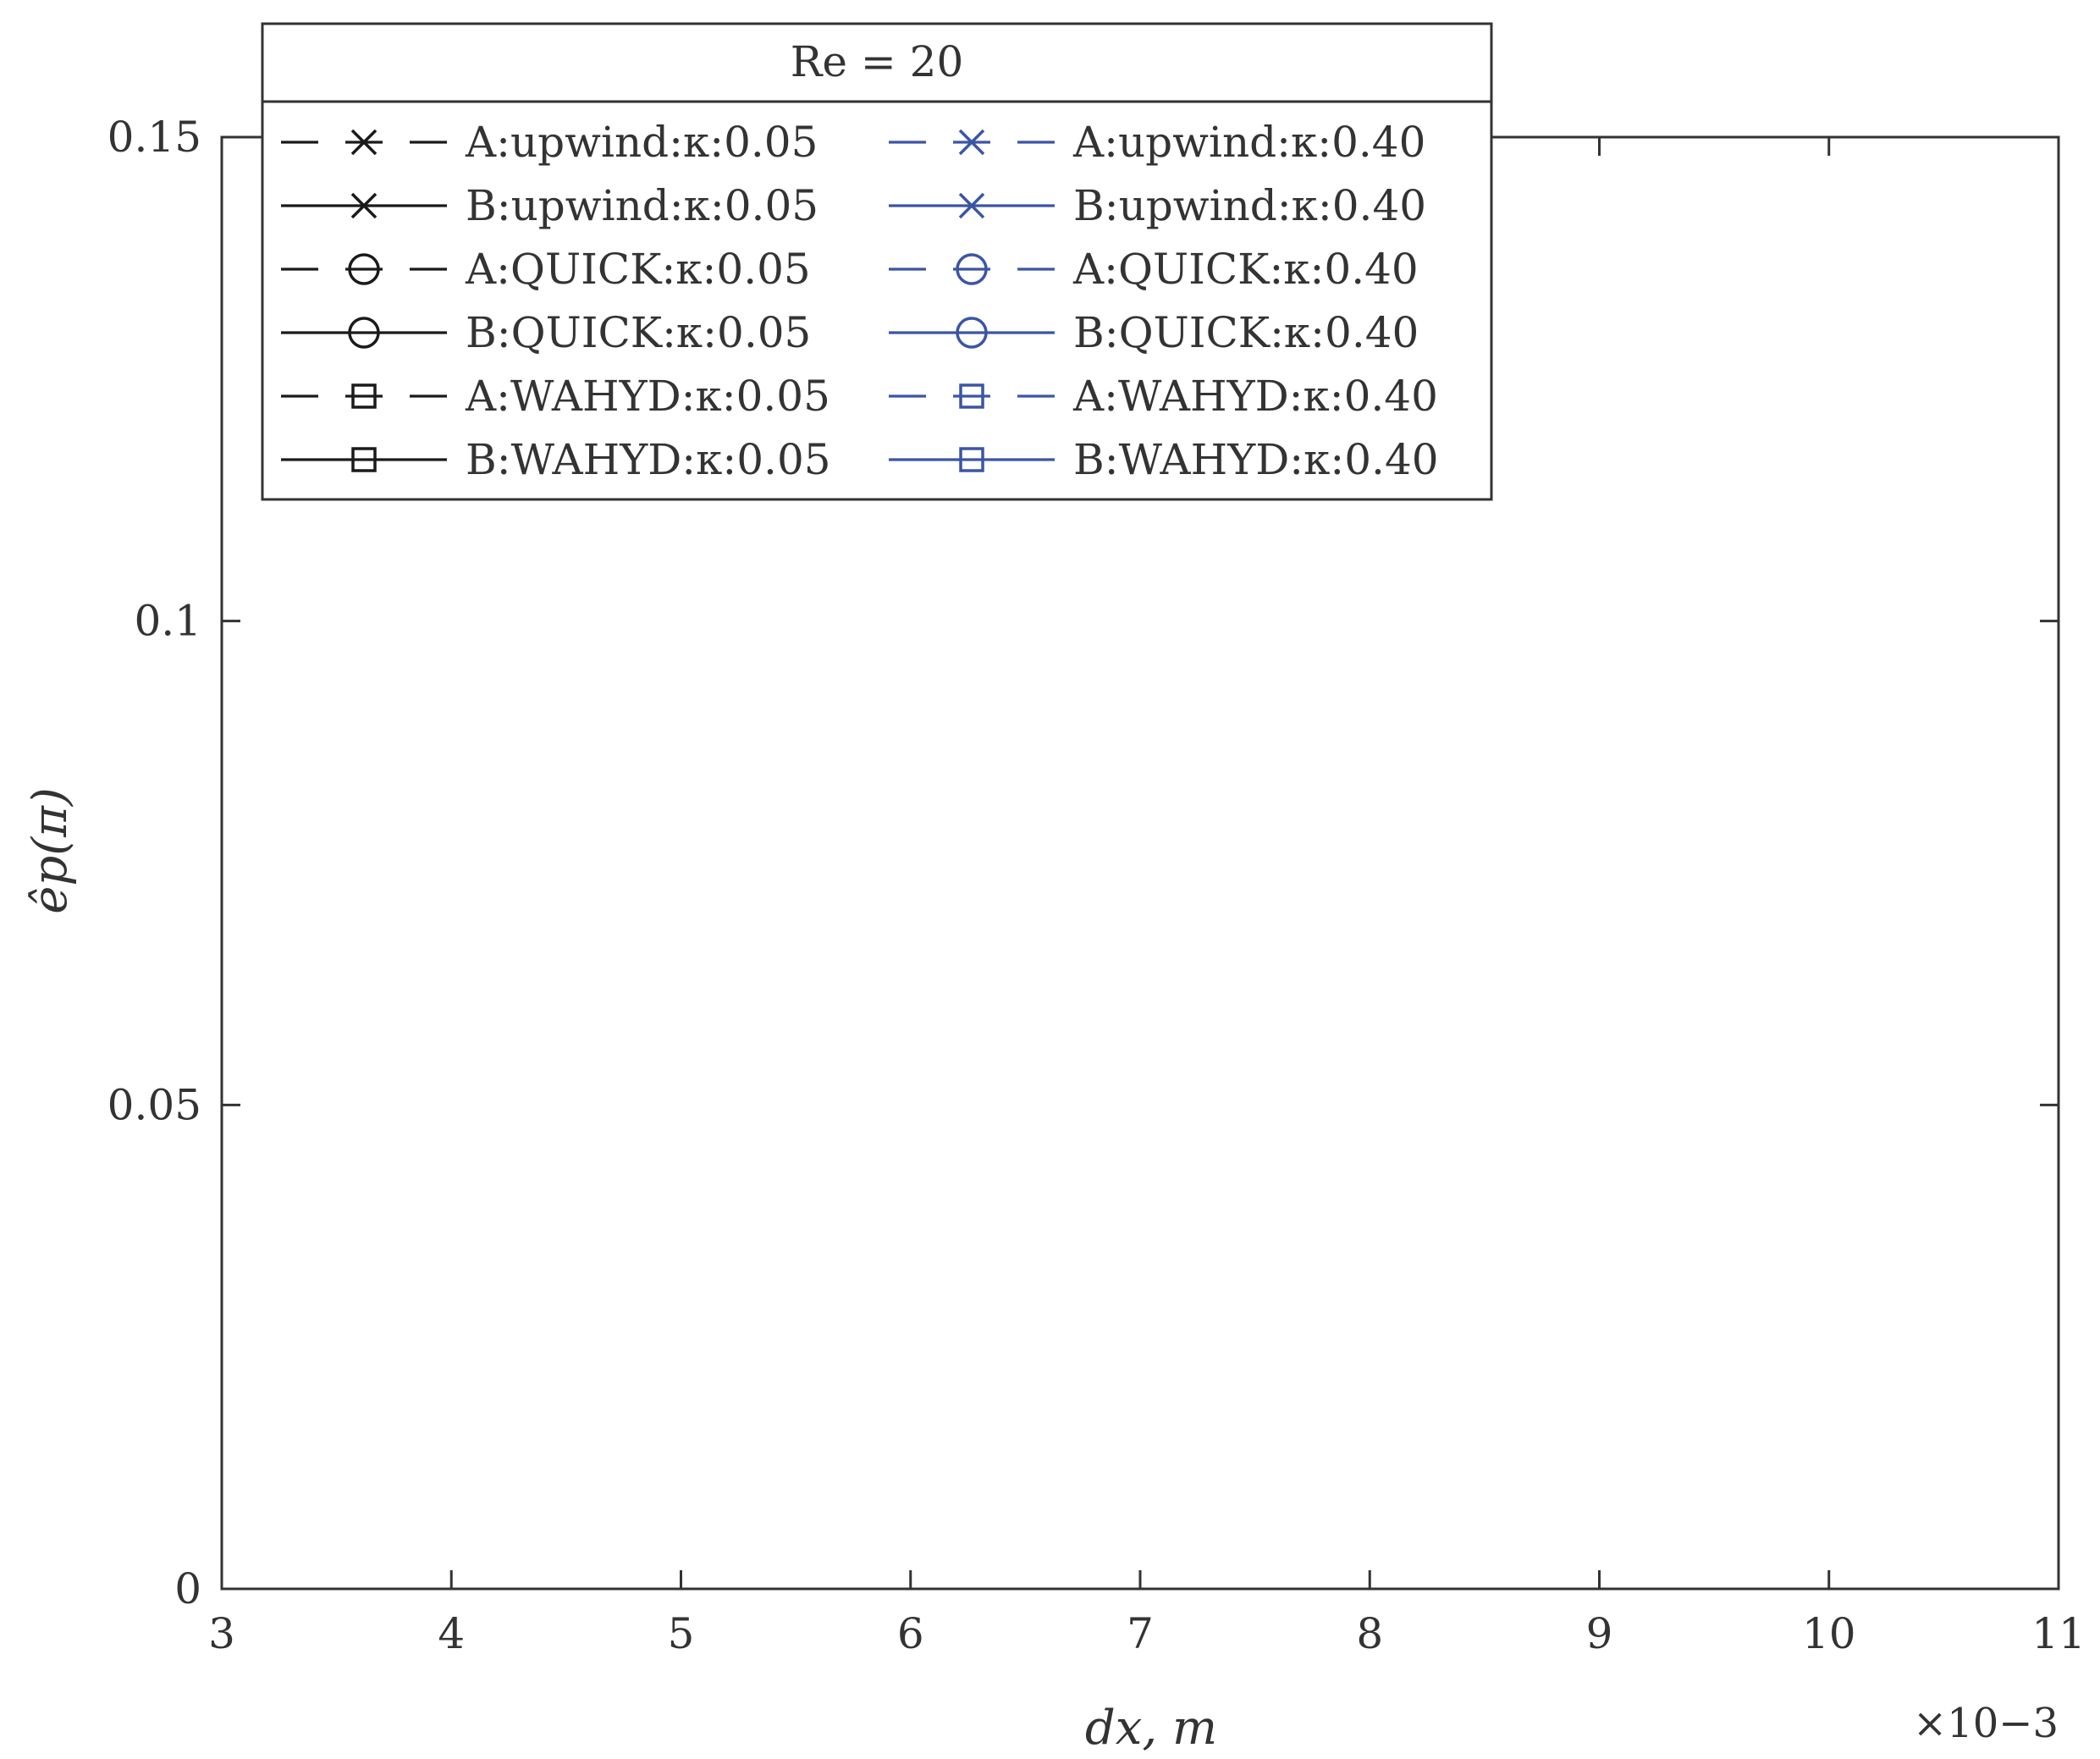  Describe the element at coordinates (188, 1588) in the screenshot. I see `y-tick-label: 0` at that location.